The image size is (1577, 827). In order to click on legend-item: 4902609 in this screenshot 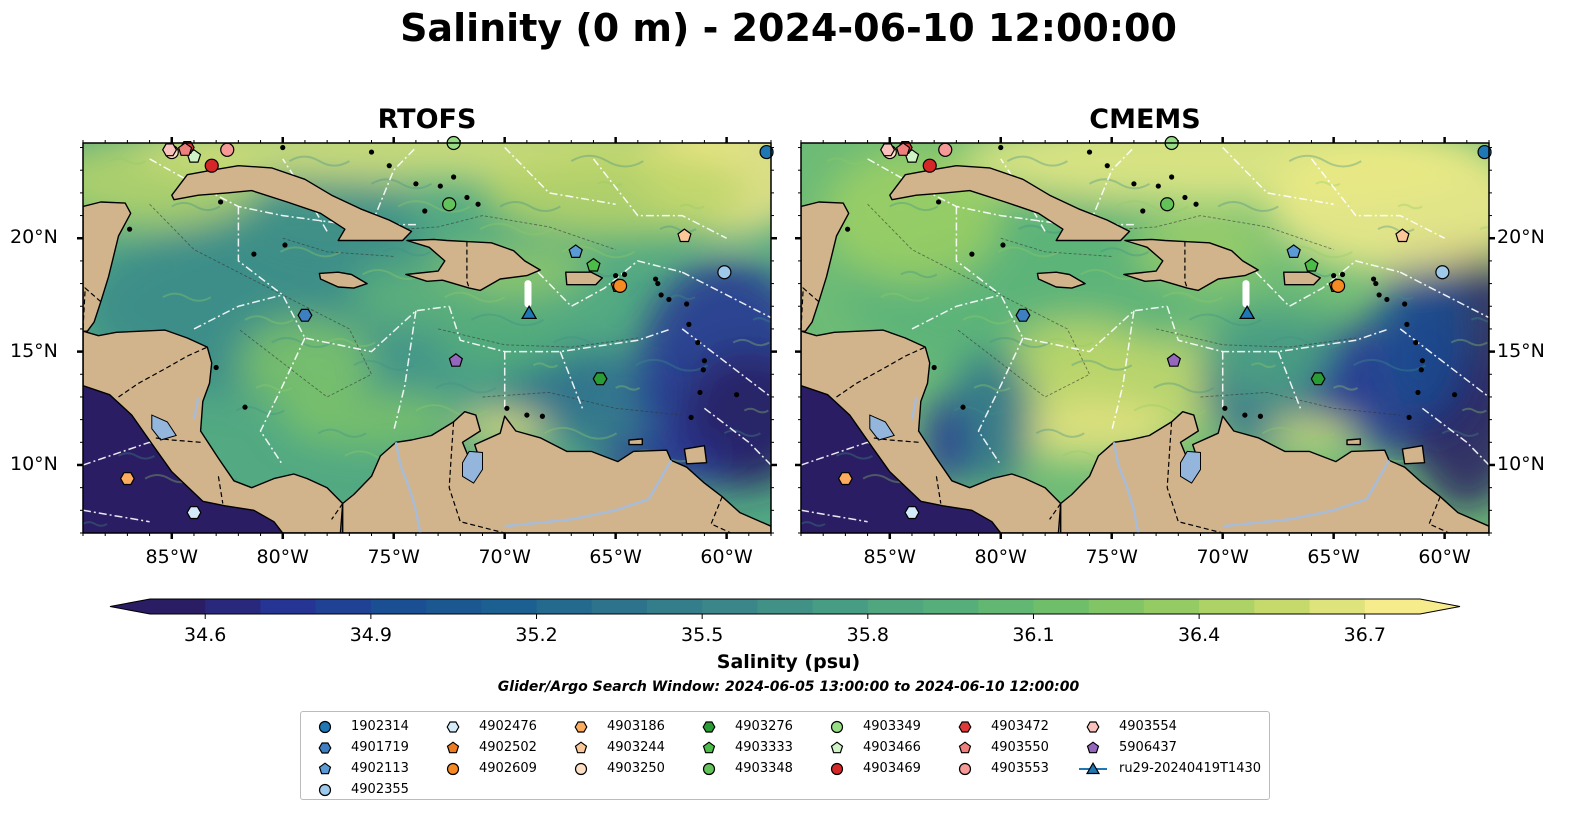, I will do `click(487, 768)`.